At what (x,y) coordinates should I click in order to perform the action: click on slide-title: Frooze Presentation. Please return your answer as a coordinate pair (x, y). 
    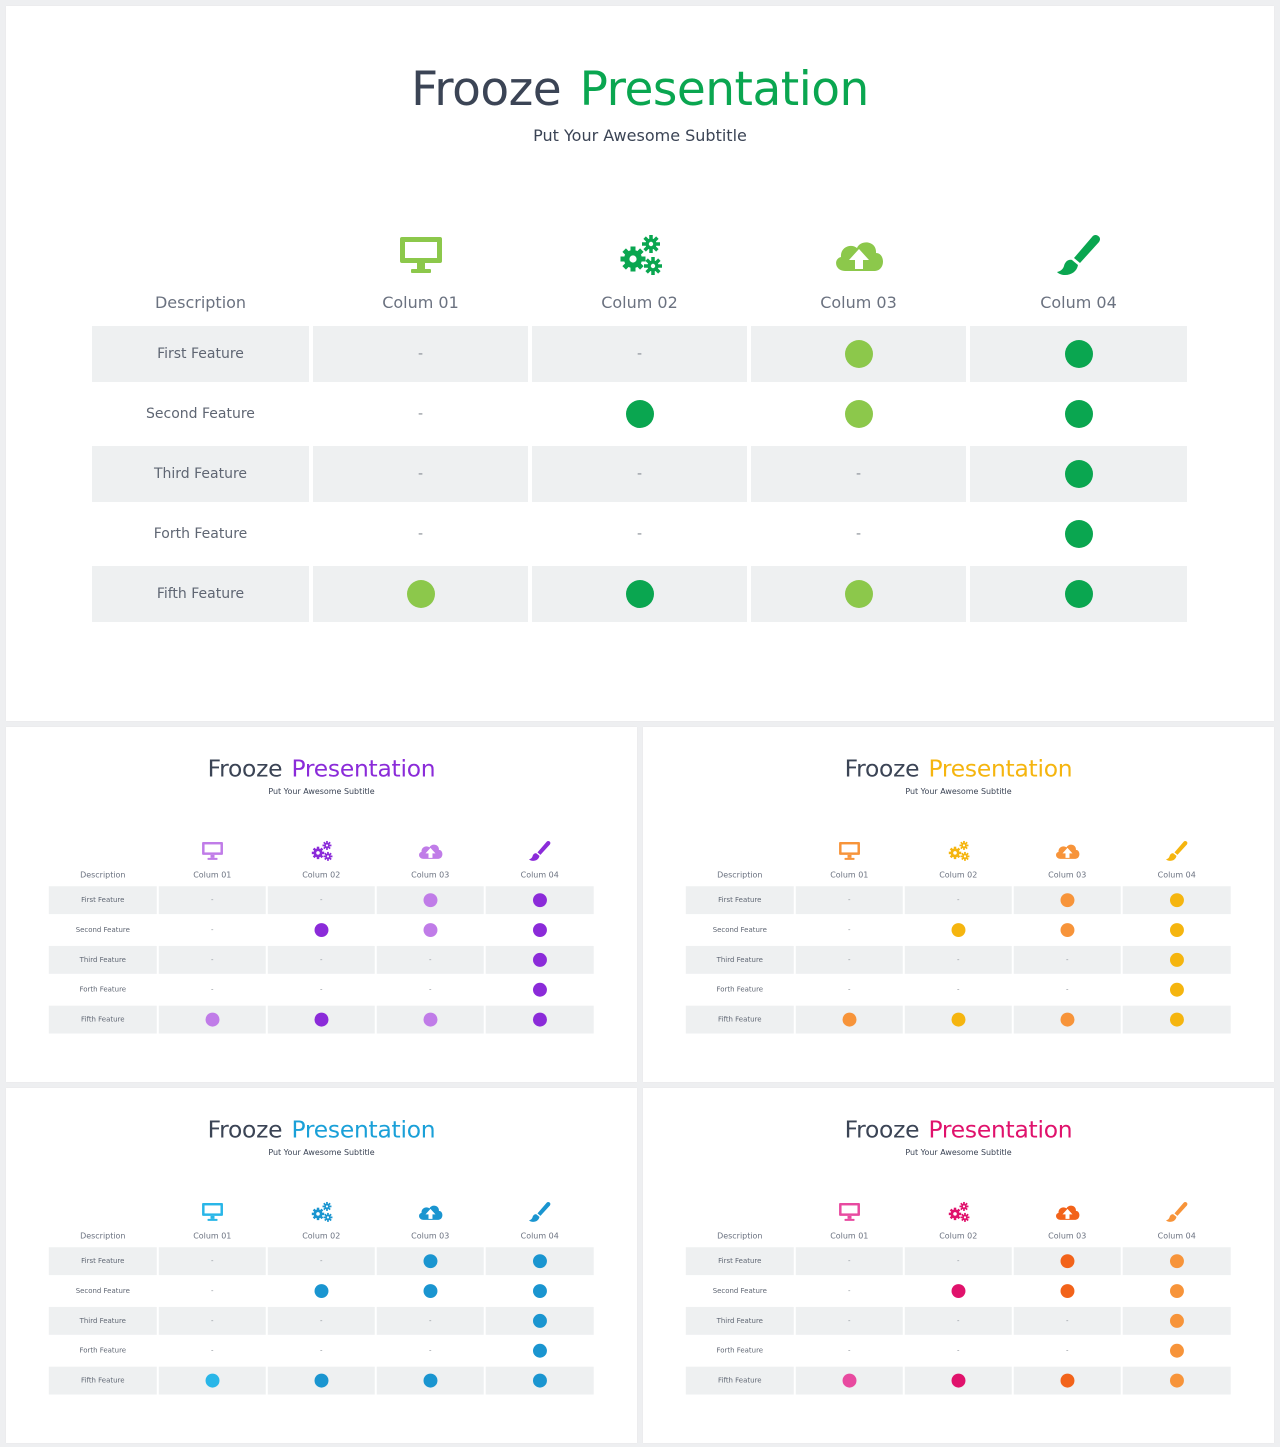
    Looking at the image, I should click on (321, 1129).